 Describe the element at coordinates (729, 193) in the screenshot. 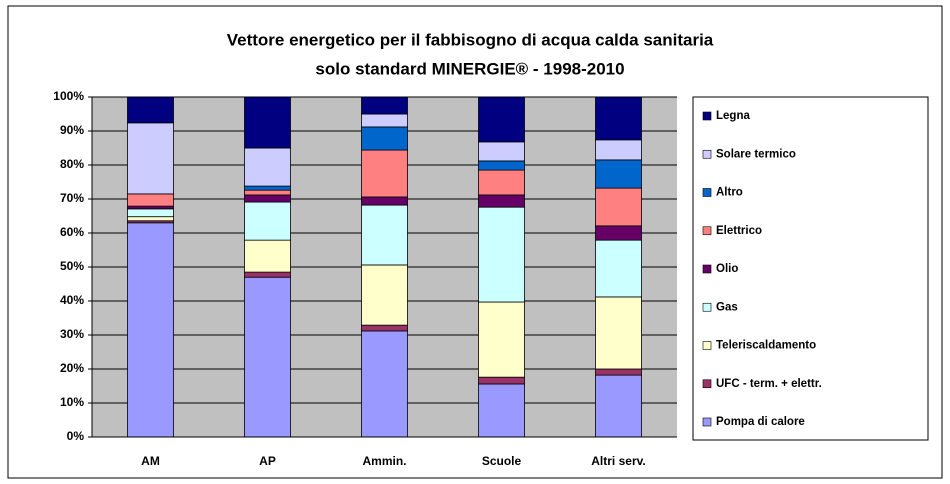

I see `legend-label: Altro` at that location.